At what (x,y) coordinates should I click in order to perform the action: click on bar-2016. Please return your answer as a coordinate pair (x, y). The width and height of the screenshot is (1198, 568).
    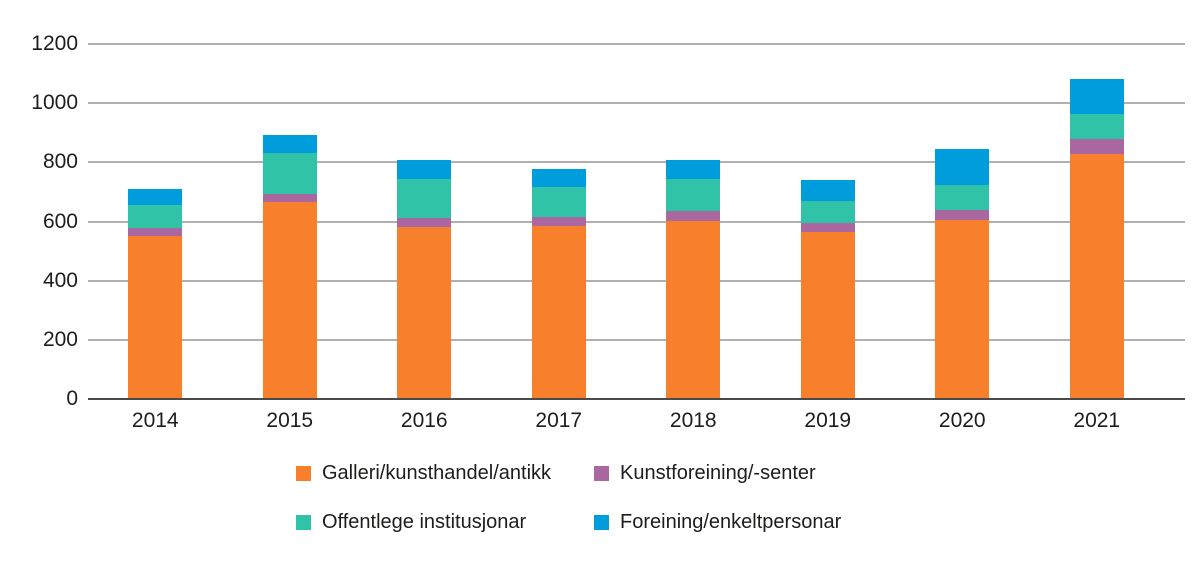
    Looking at the image, I should click on (424, 279).